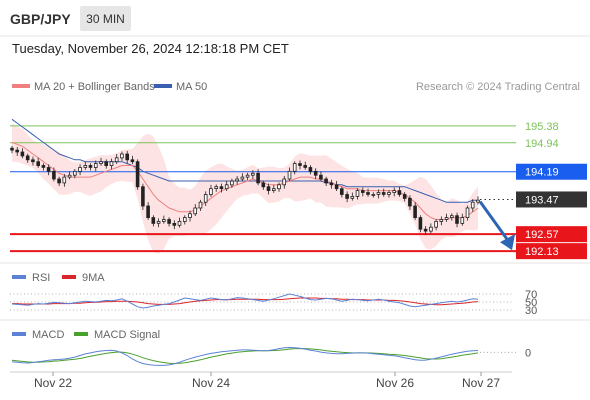  I want to click on macd-signal-legend-label: MACD Signal, so click(127, 335).